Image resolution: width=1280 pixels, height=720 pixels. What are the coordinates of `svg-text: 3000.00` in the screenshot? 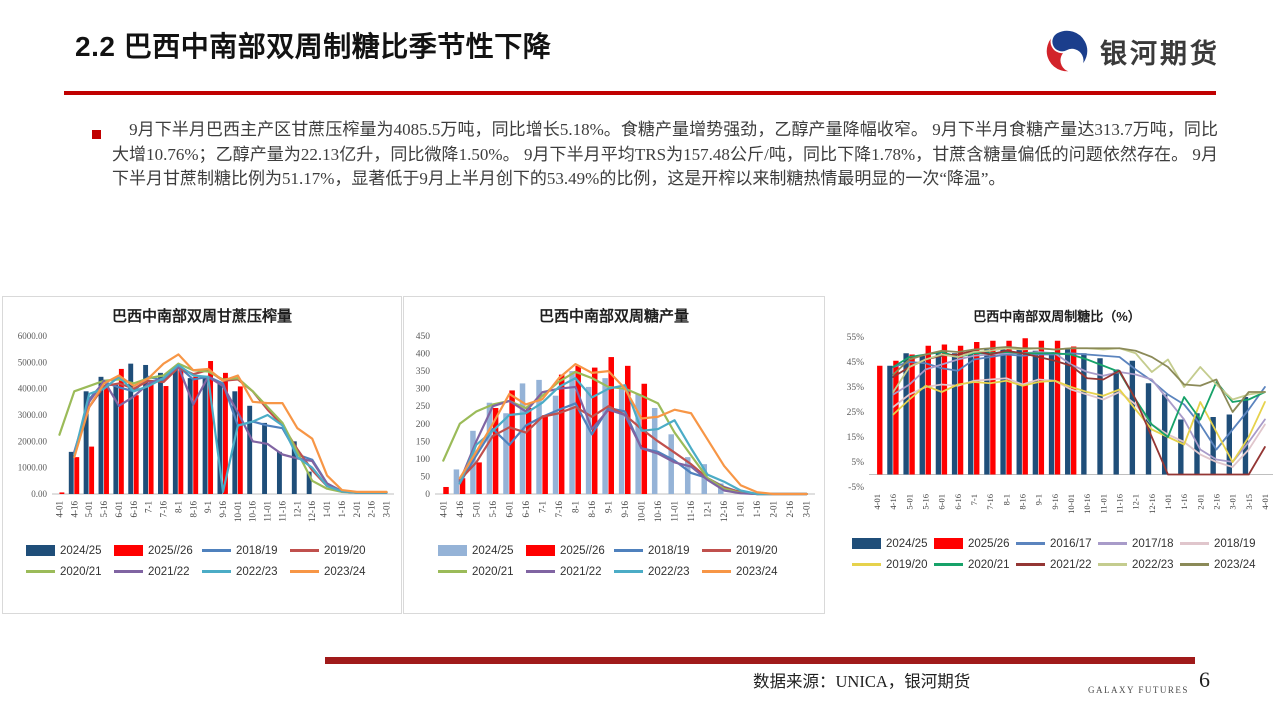 It's located at (33, 415).